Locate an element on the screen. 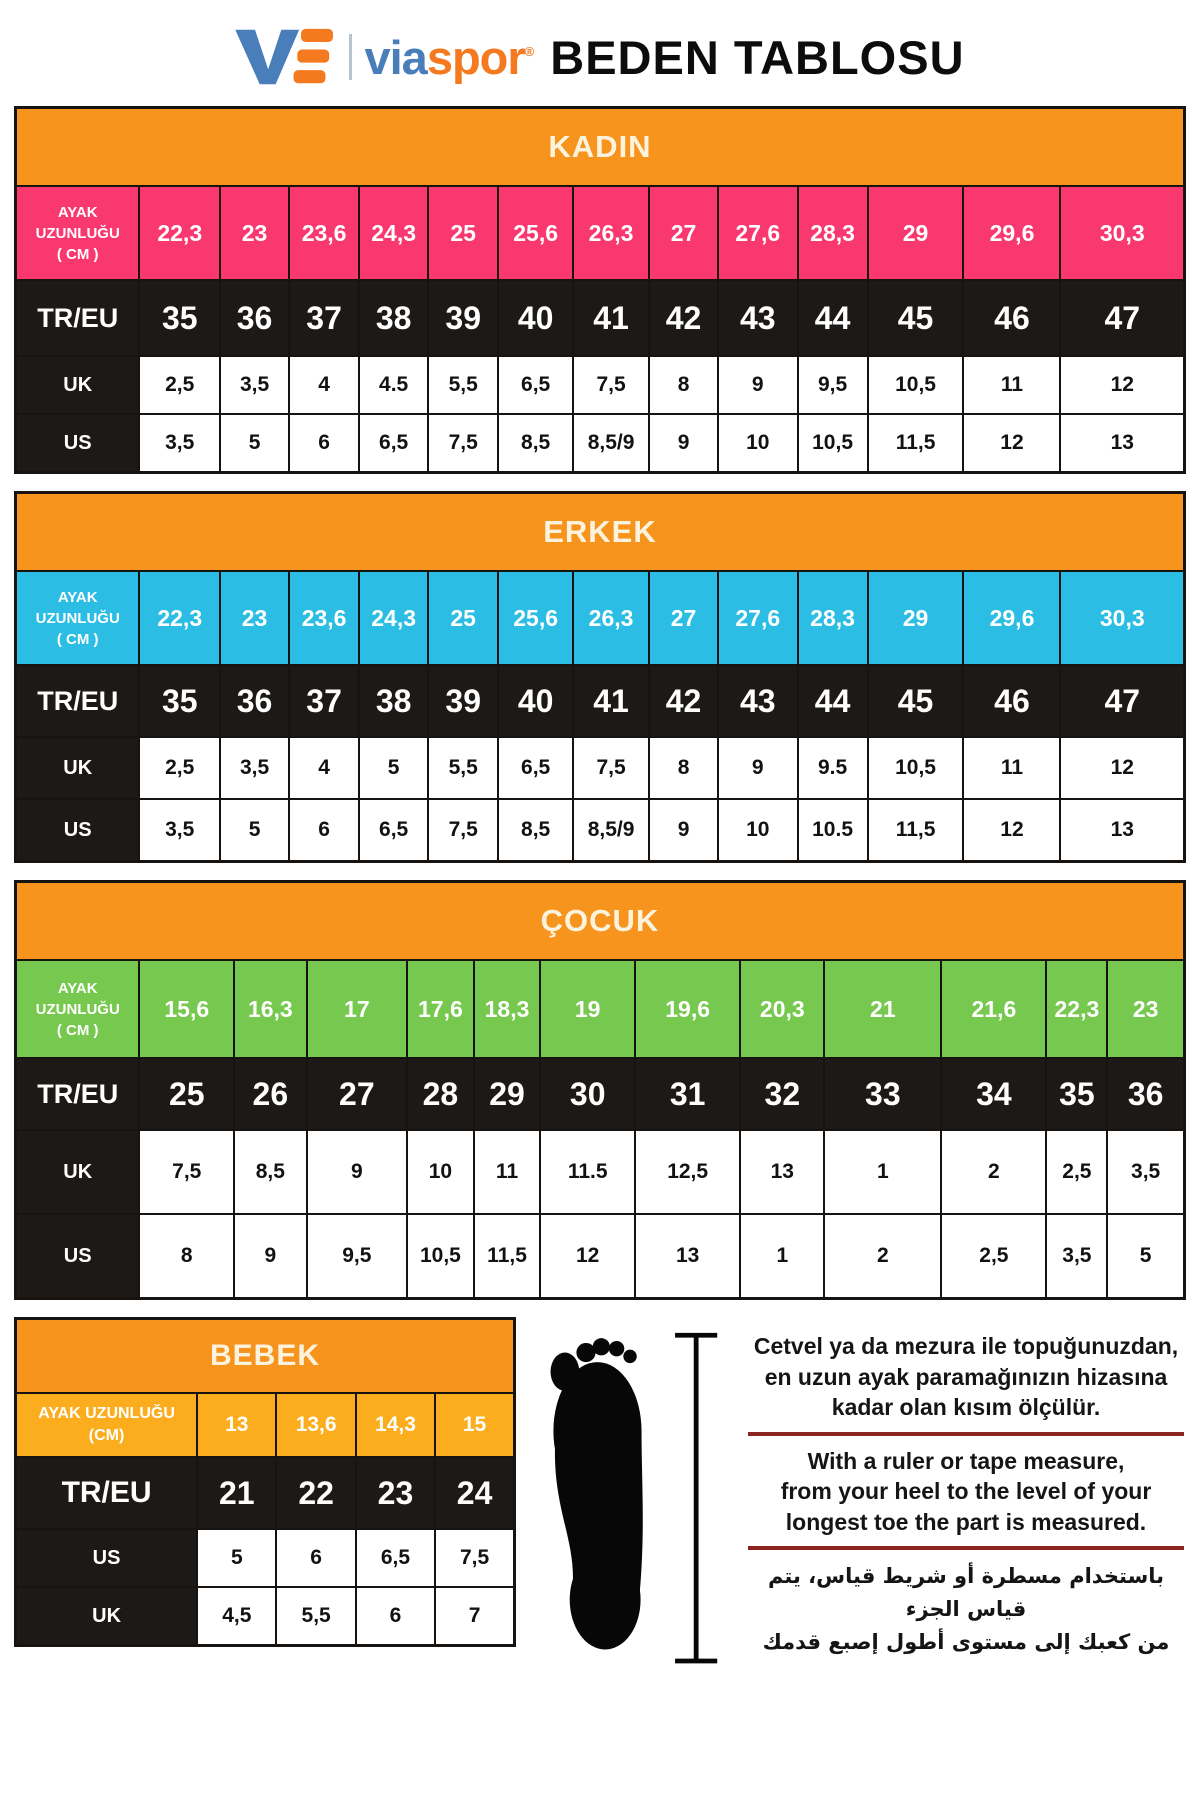 This screenshot has height=1800, width=1200. row-label-uk: UK is located at coordinates (77, 385).